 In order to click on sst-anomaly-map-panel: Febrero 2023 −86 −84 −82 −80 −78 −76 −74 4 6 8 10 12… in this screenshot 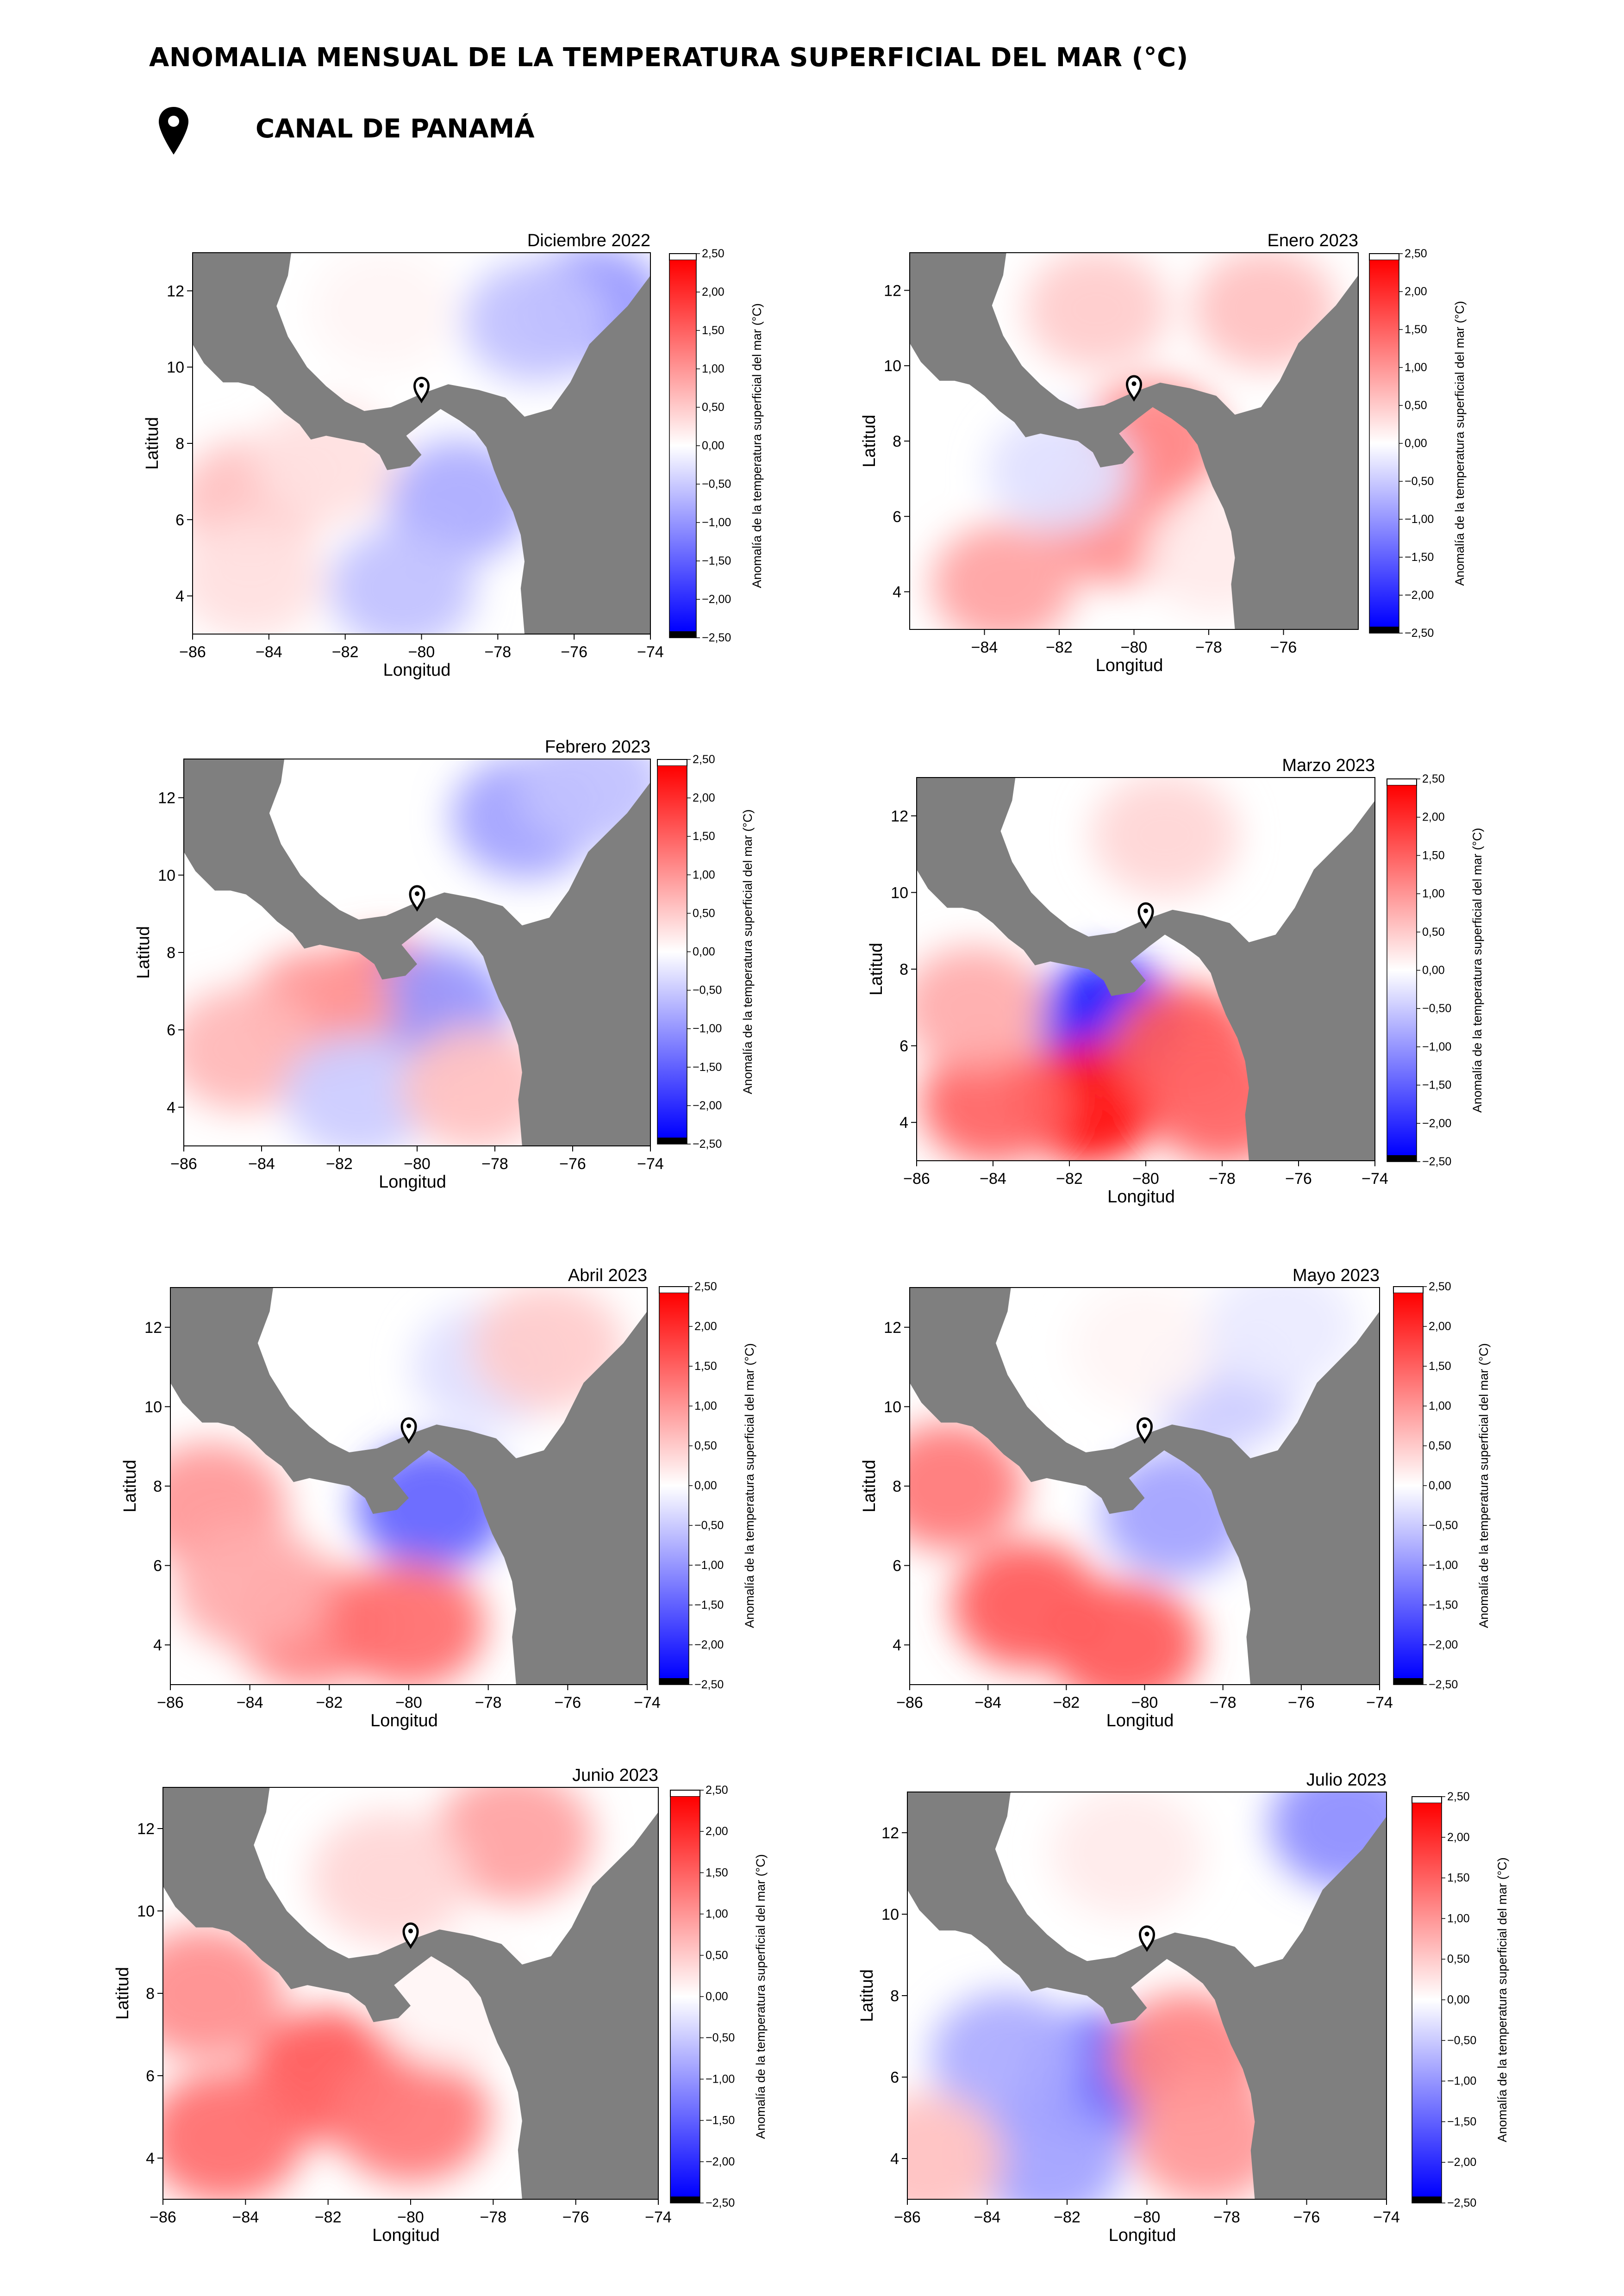, I will do `click(444, 964)`.